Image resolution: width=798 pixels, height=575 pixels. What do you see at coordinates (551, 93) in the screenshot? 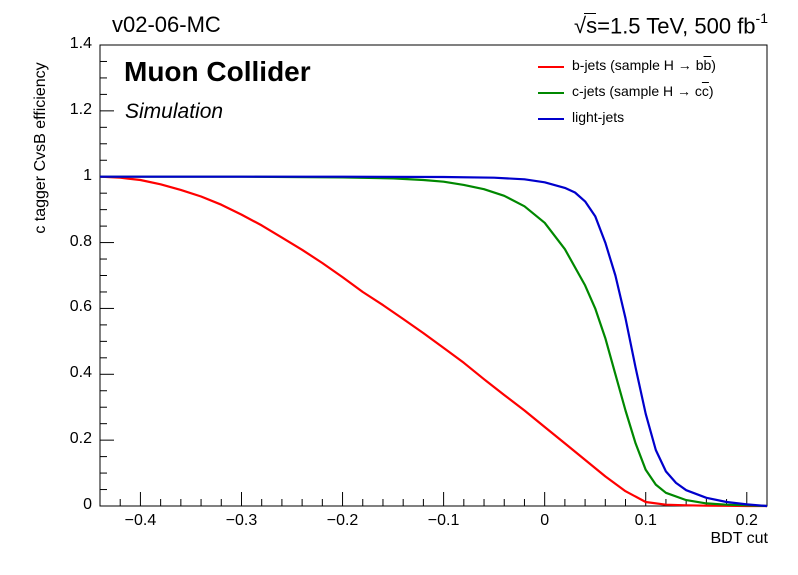
I see `legend-swatch-c-jets` at bounding box center [551, 93].